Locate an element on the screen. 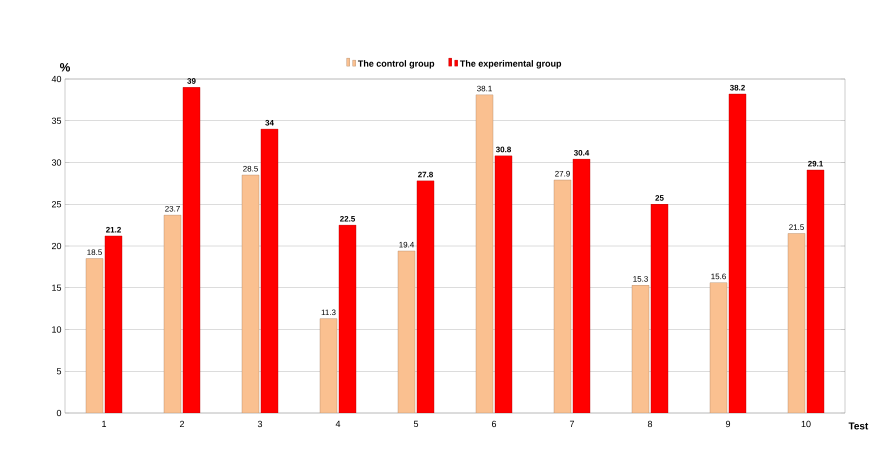 Image resolution: width=893 pixels, height=452 pixels. y-tick-label: 20 is located at coordinates (57, 246).